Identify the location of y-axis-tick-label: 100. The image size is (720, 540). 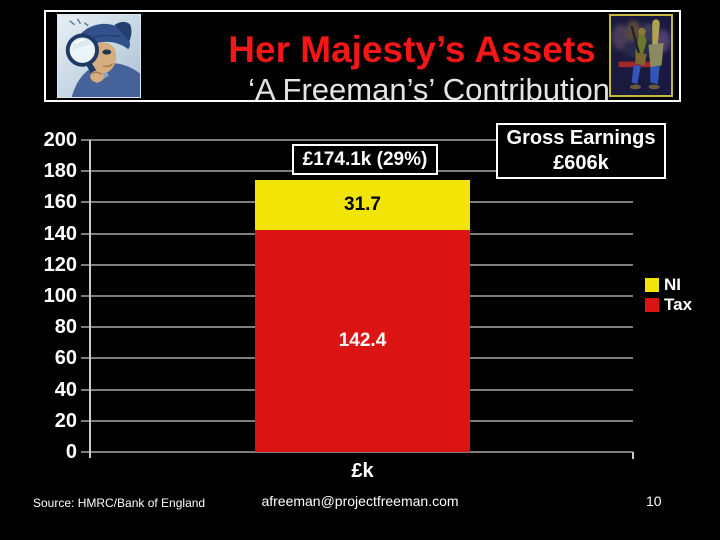
(60, 296).